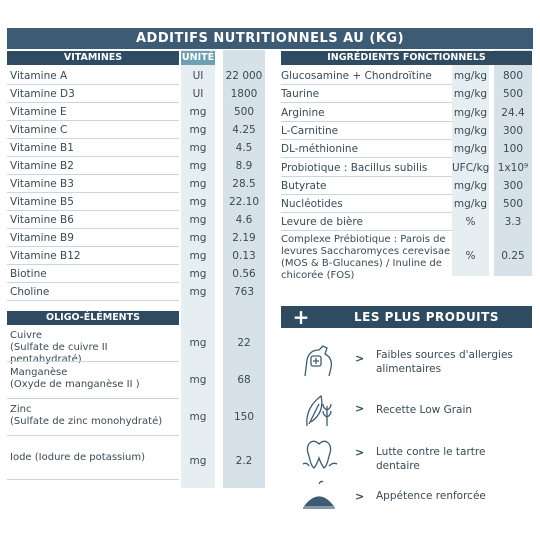 This screenshot has width=540, height=540. Describe the element at coordinates (244, 274) in the screenshot. I see `row-value: 0.56` at that location.